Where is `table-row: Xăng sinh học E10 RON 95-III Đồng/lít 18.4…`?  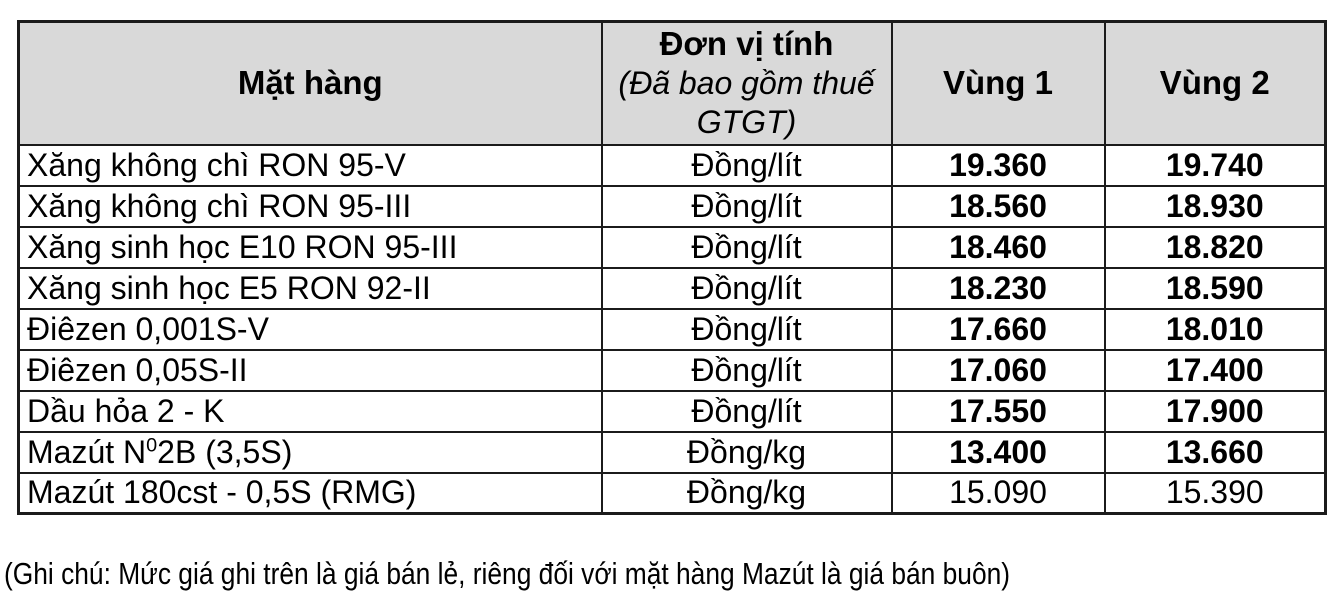 table-row: Xăng sinh học E10 RON 95-III Đồng/lít 18.4… is located at coordinates (672, 247).